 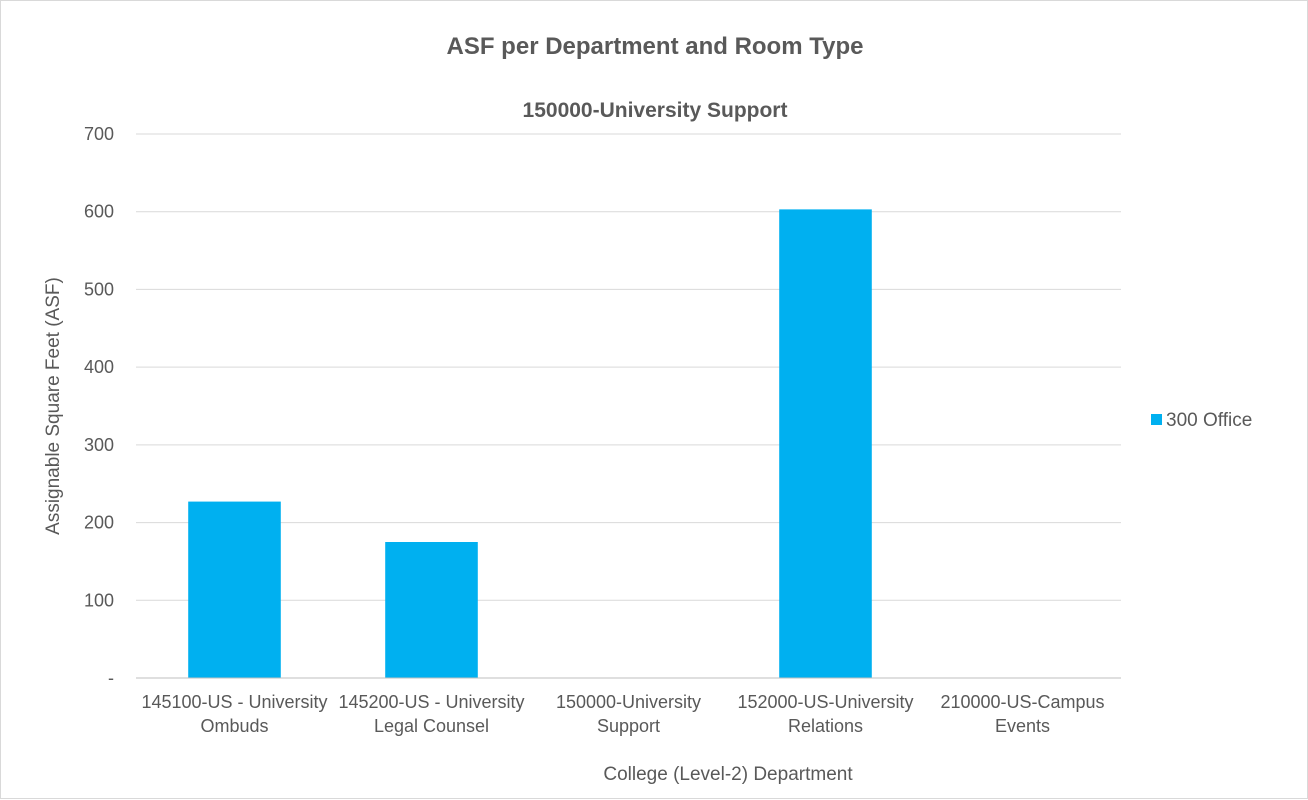 I want to click on y-axis-title: Assignable Square Feet (ASF), so click(x=53, y=406).